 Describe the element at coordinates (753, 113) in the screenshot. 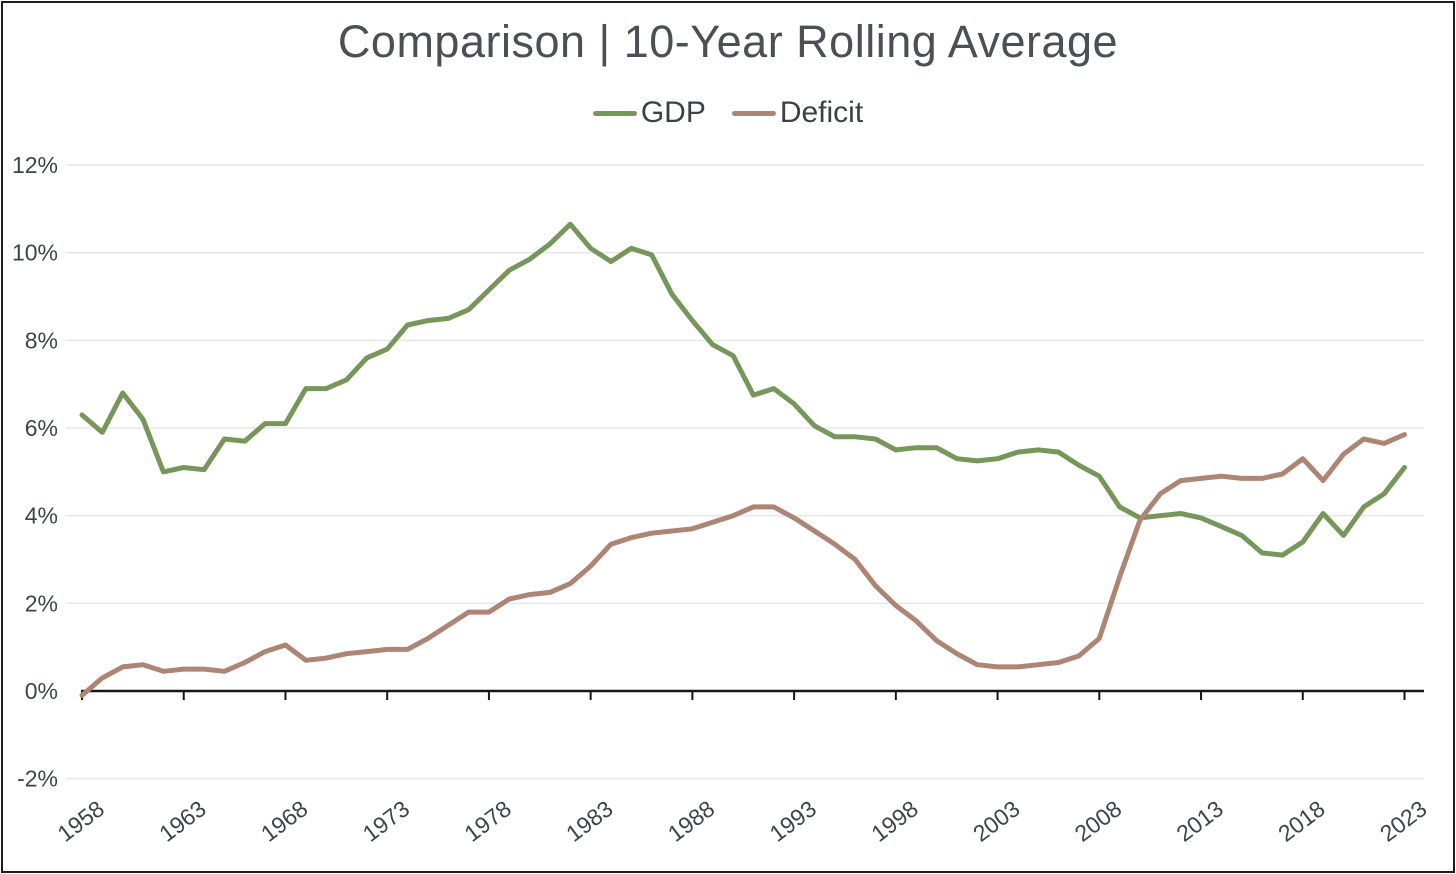

I see `deficit-line-swatch` at that location.